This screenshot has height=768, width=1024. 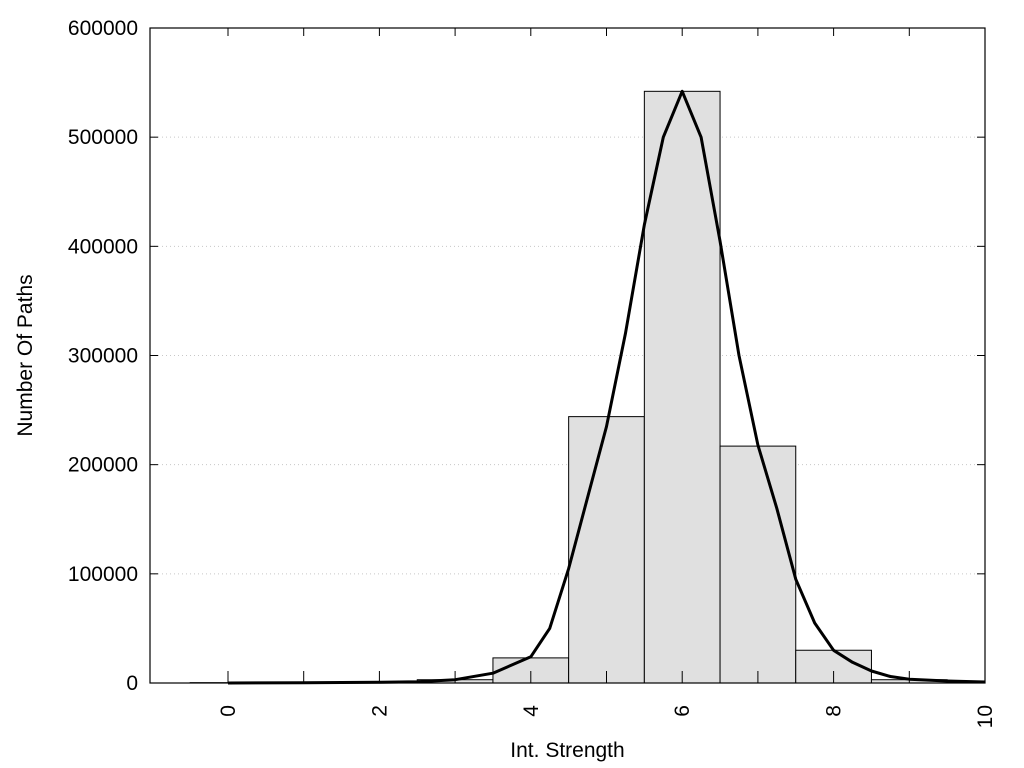 I want to click on y-tick-label: 500000, so click(x=103, y=137).